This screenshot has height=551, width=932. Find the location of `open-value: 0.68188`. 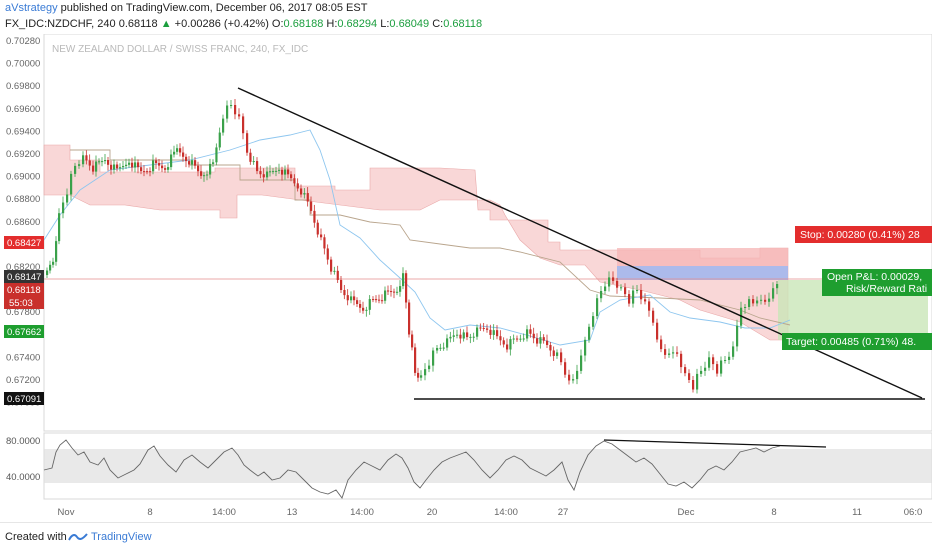

open-value: 0.68188 is located at coordinates (303, 24).